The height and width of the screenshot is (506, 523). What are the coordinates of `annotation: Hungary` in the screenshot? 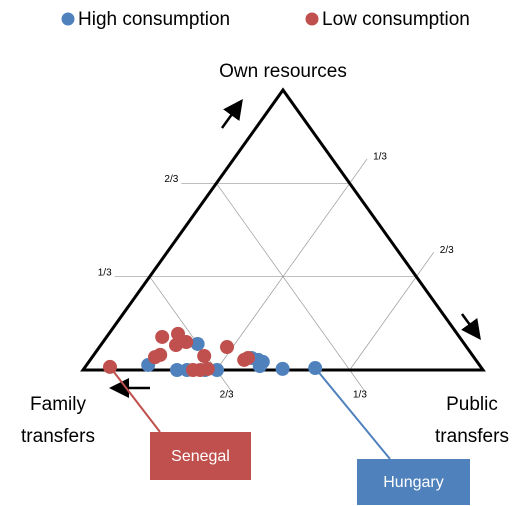 It's located at (413, 482).